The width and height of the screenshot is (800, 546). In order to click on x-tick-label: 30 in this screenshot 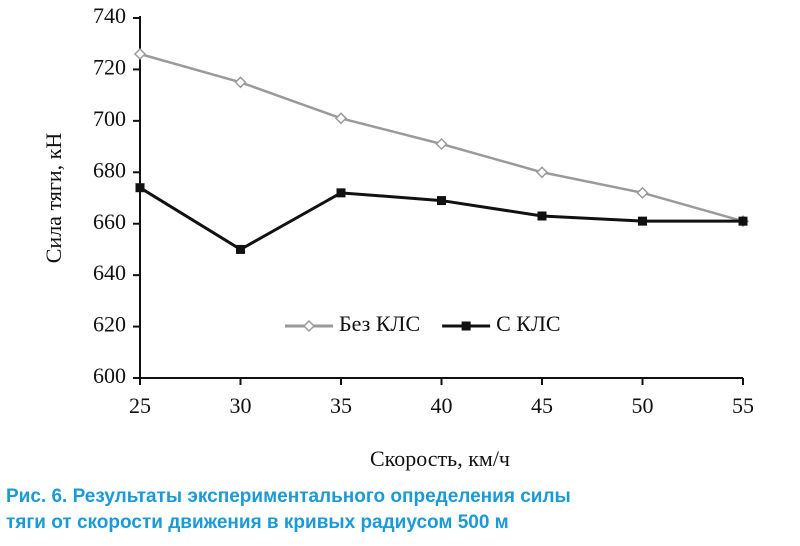, I will do `click(241, 405)`.